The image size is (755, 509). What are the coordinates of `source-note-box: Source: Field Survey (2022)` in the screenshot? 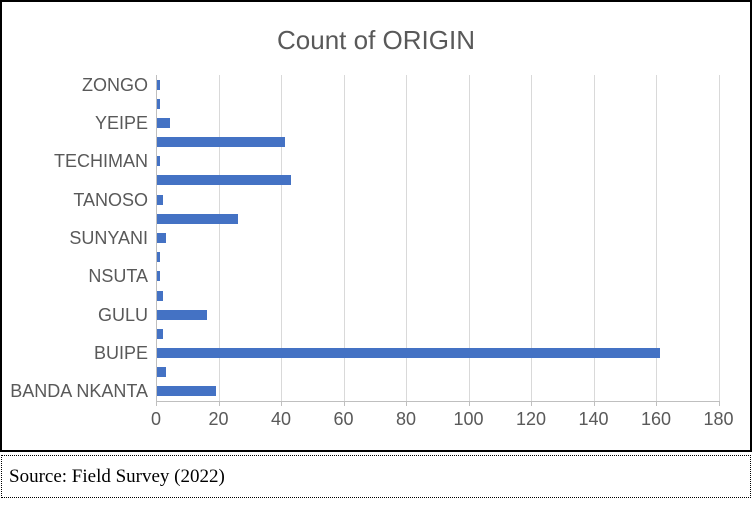 It's located at (376, 476).